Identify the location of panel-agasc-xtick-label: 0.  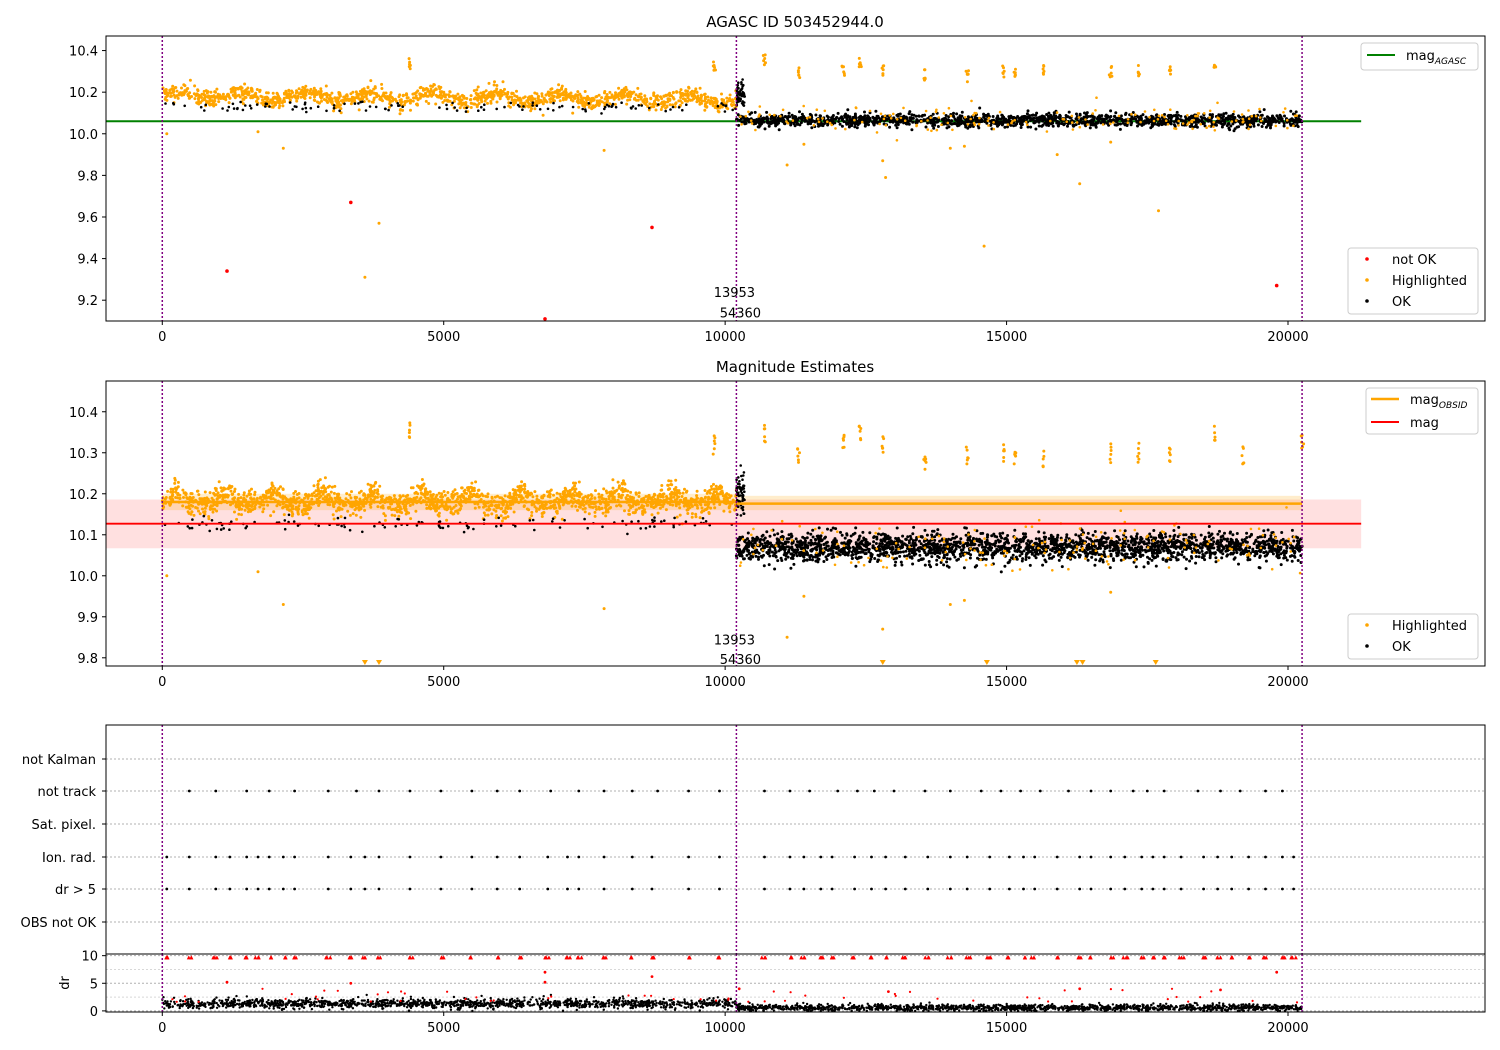
(162, 337).